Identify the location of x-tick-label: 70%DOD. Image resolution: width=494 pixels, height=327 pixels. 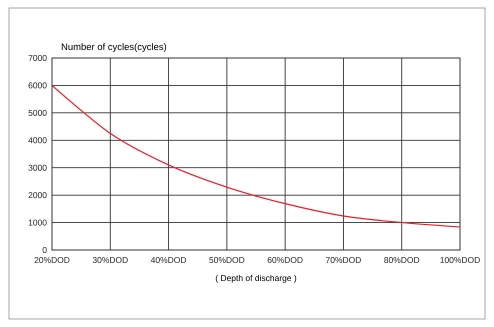
(343, 260).